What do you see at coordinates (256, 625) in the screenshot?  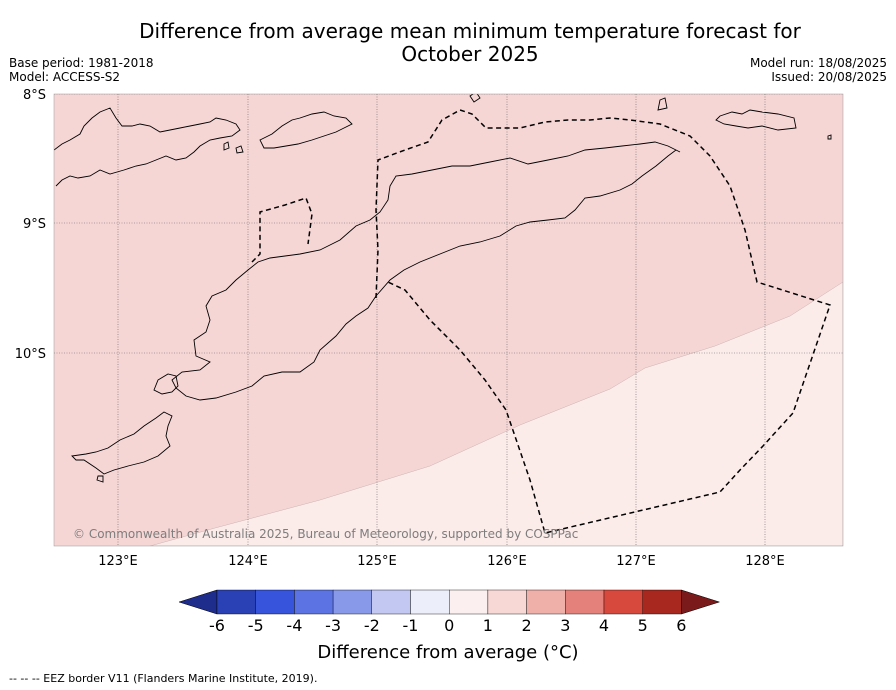 I see `colorbar-tick-label: -5` at bounding box center [256, 625].